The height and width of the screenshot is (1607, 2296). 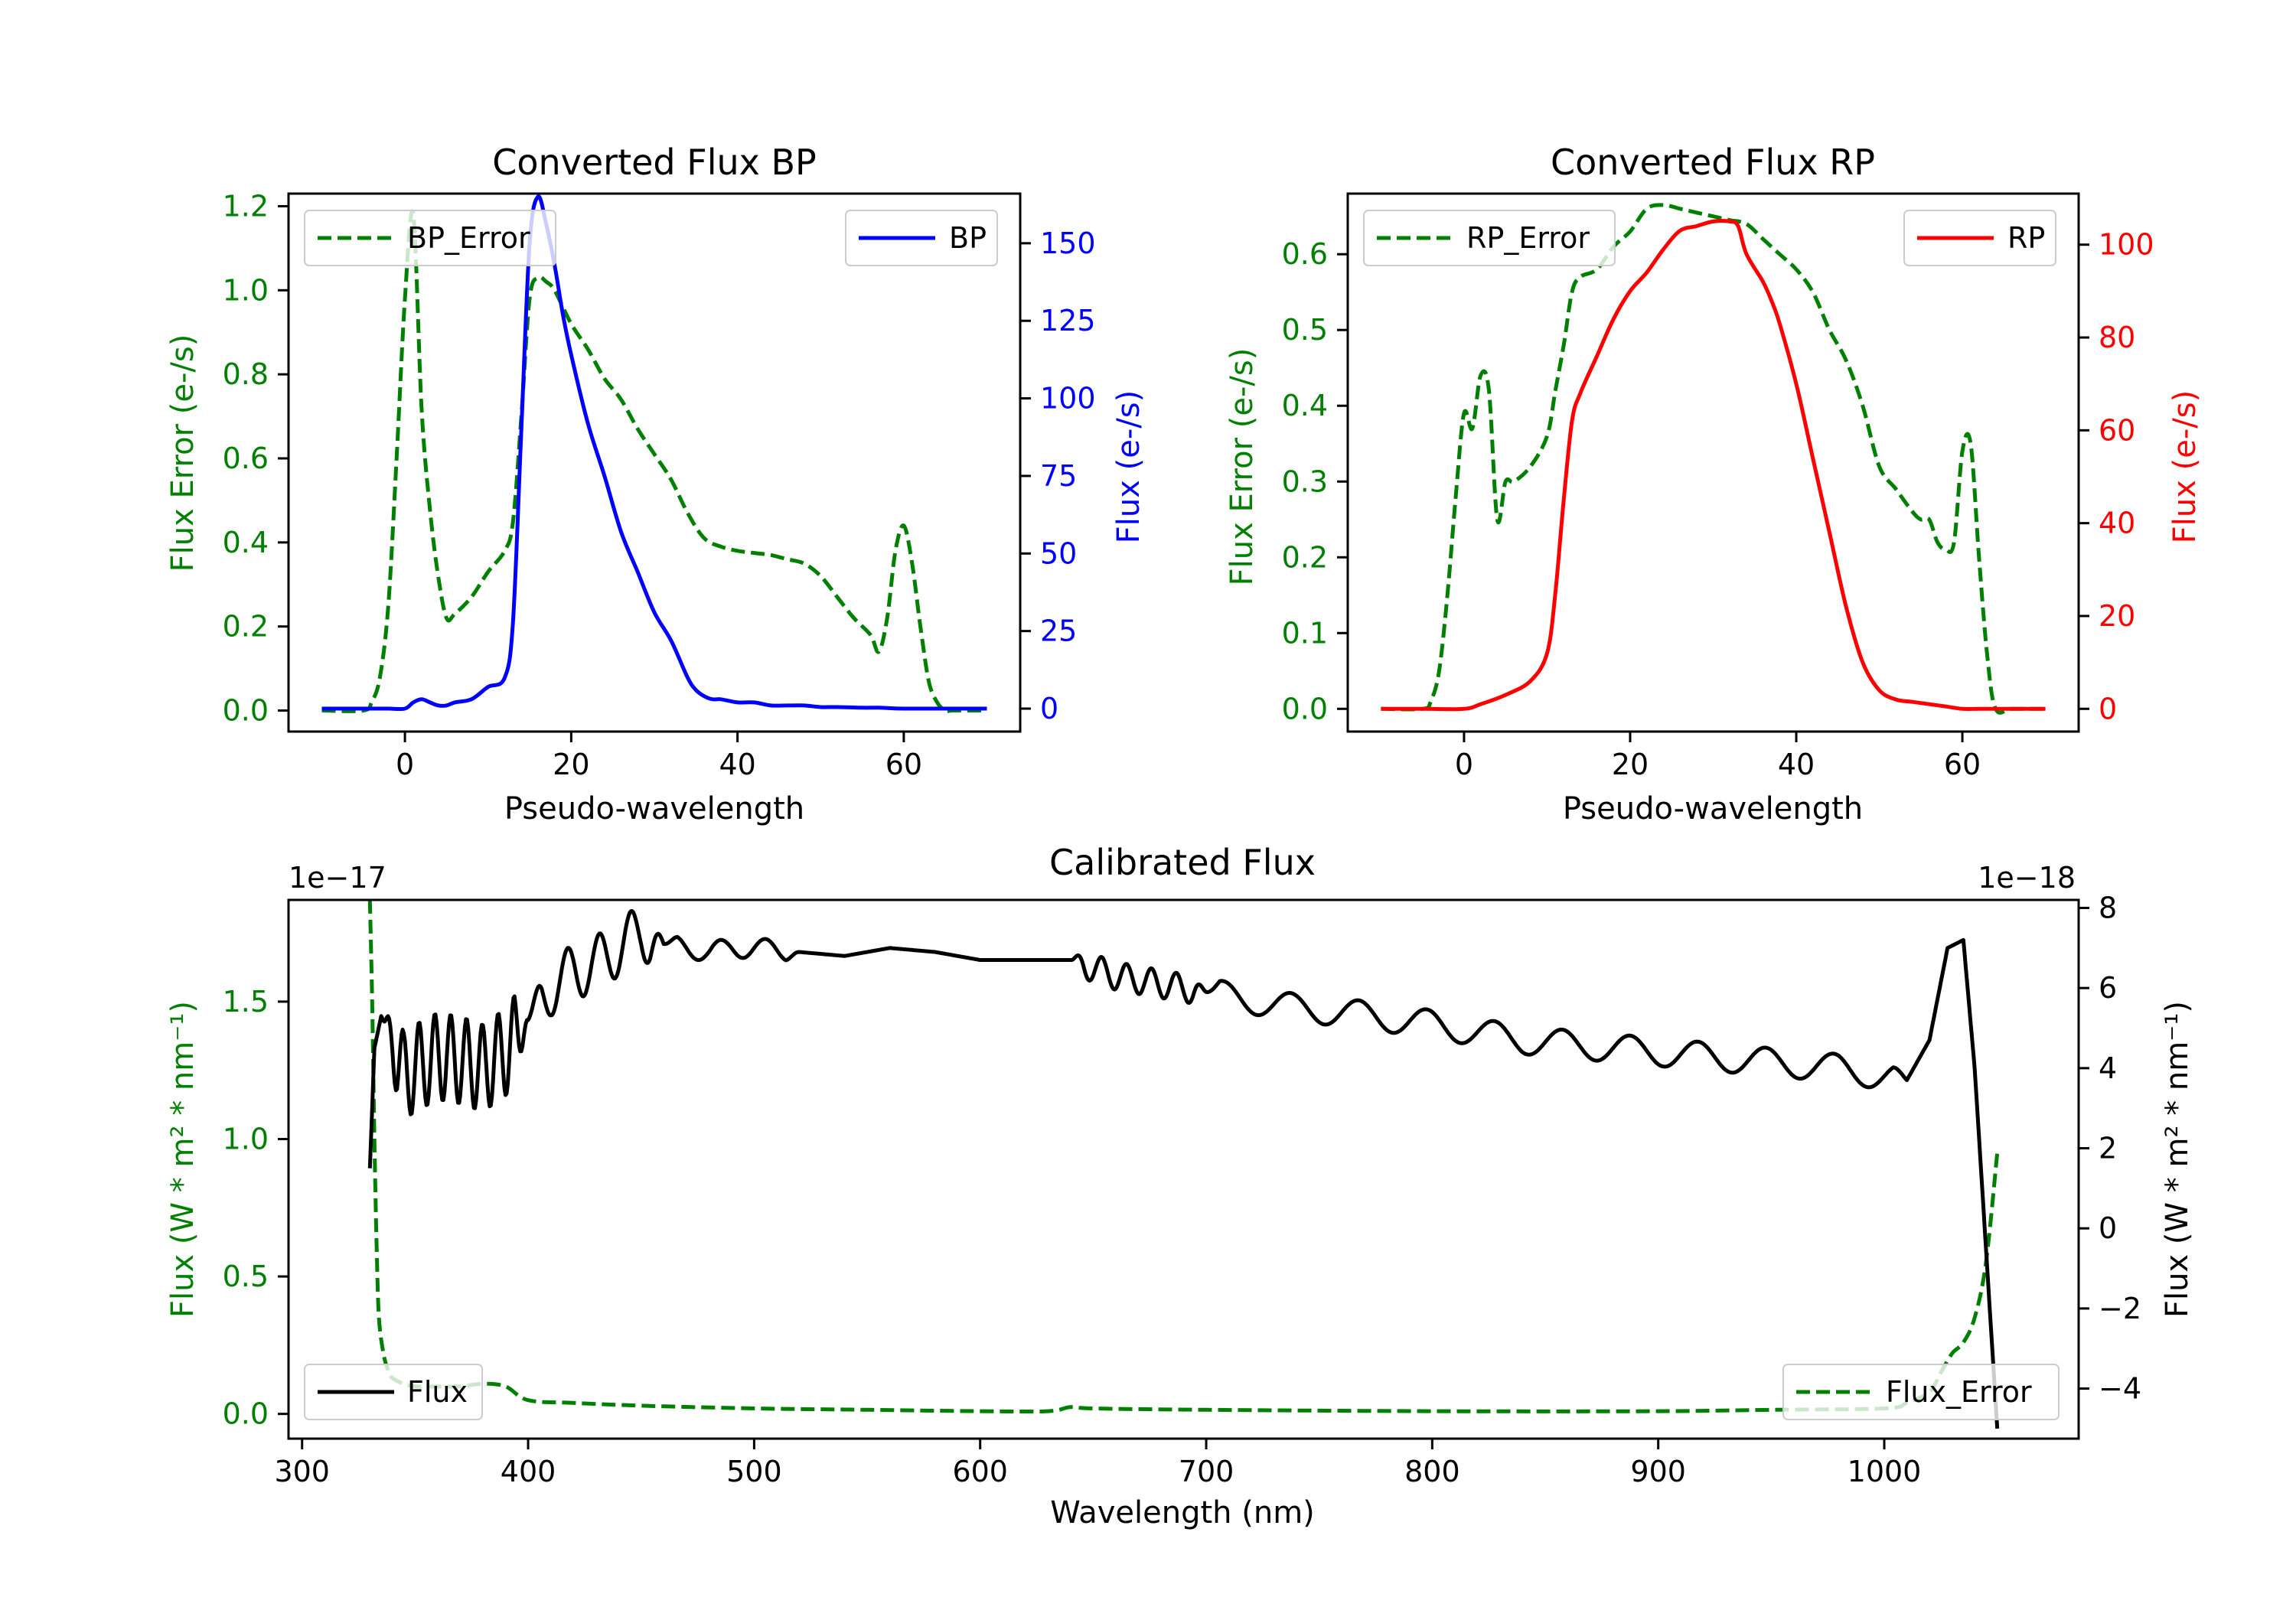 I want to click on cal-xtick-label: 800, so click(x=1432, y=1471).